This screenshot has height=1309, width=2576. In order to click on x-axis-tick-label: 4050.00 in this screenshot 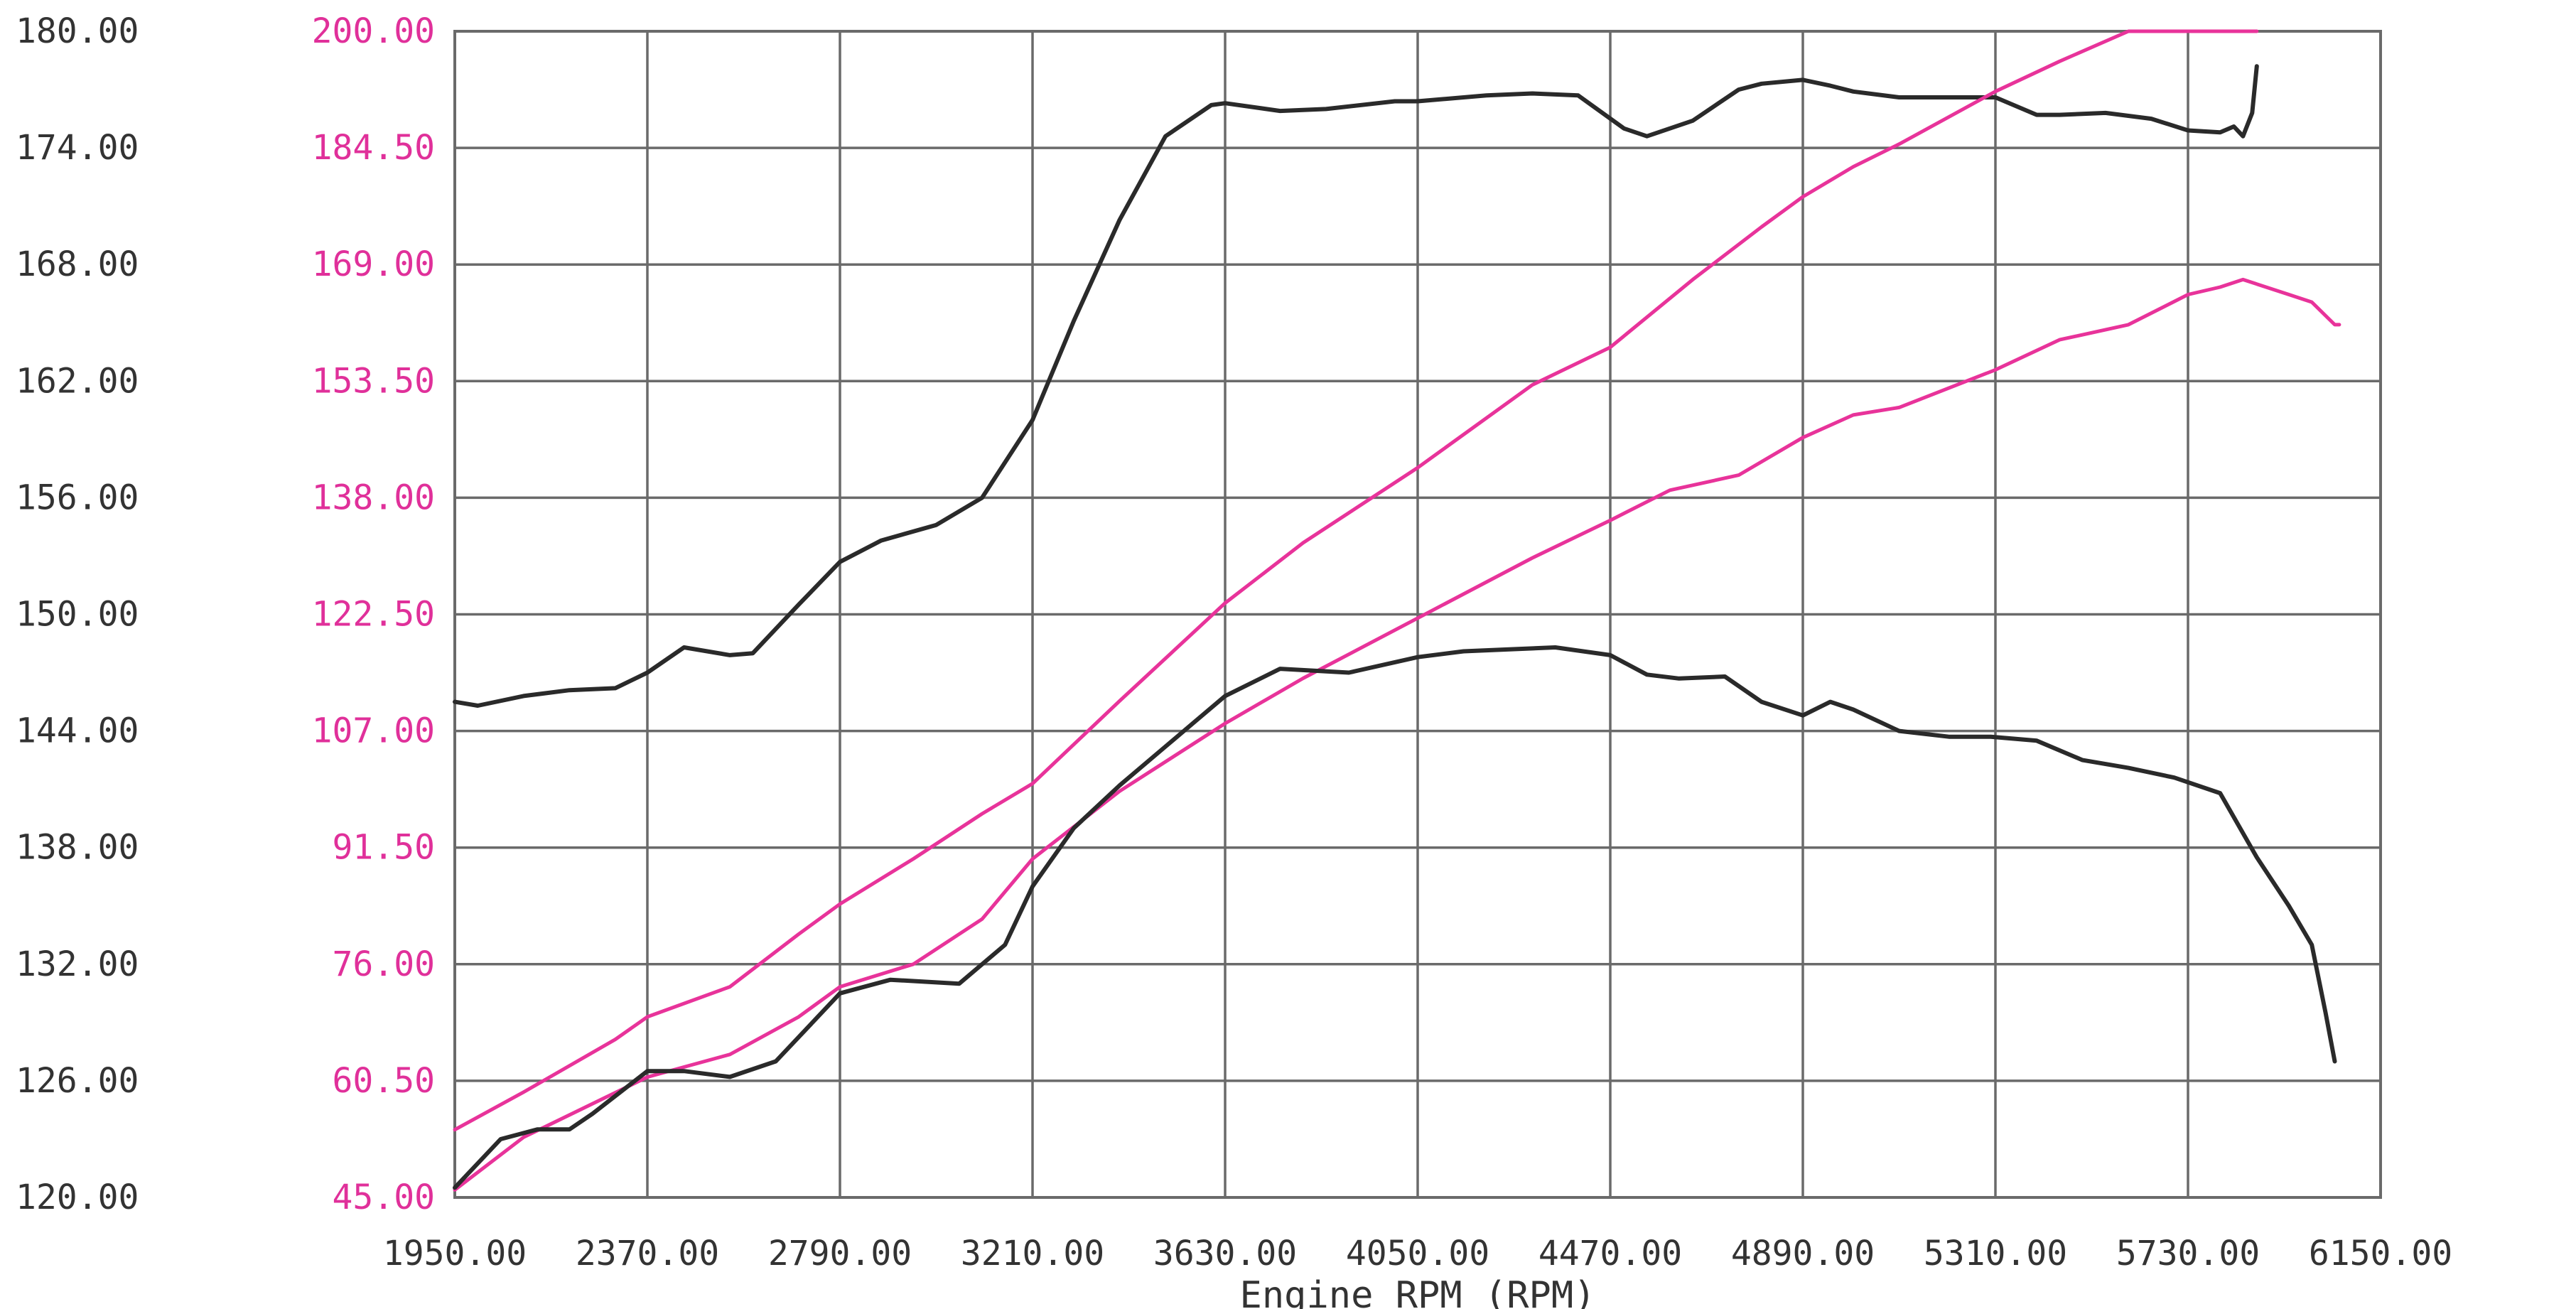, I will do `click(1418, 1253)`.